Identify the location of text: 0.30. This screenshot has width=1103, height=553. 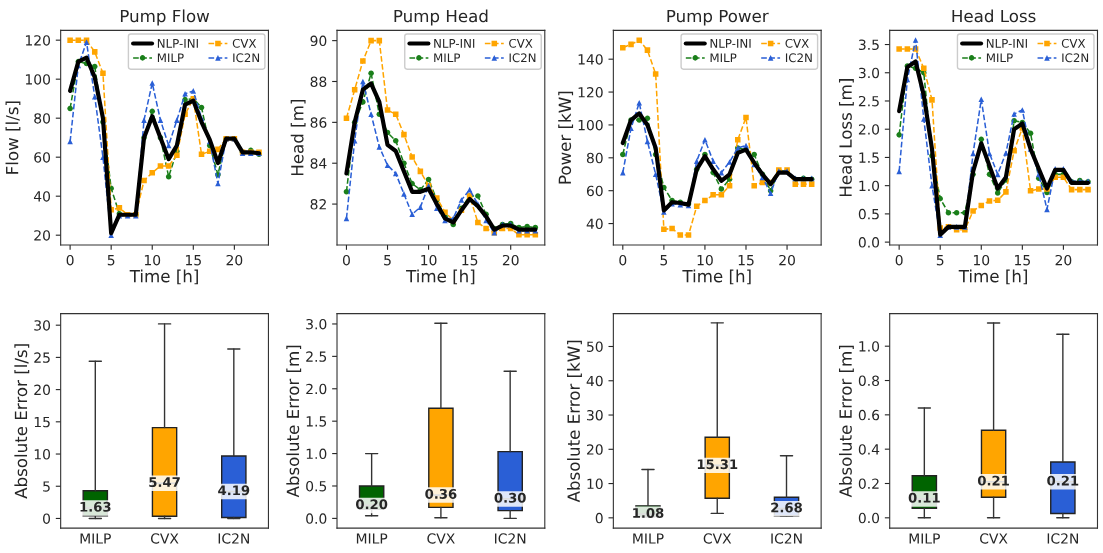
(510, 497).